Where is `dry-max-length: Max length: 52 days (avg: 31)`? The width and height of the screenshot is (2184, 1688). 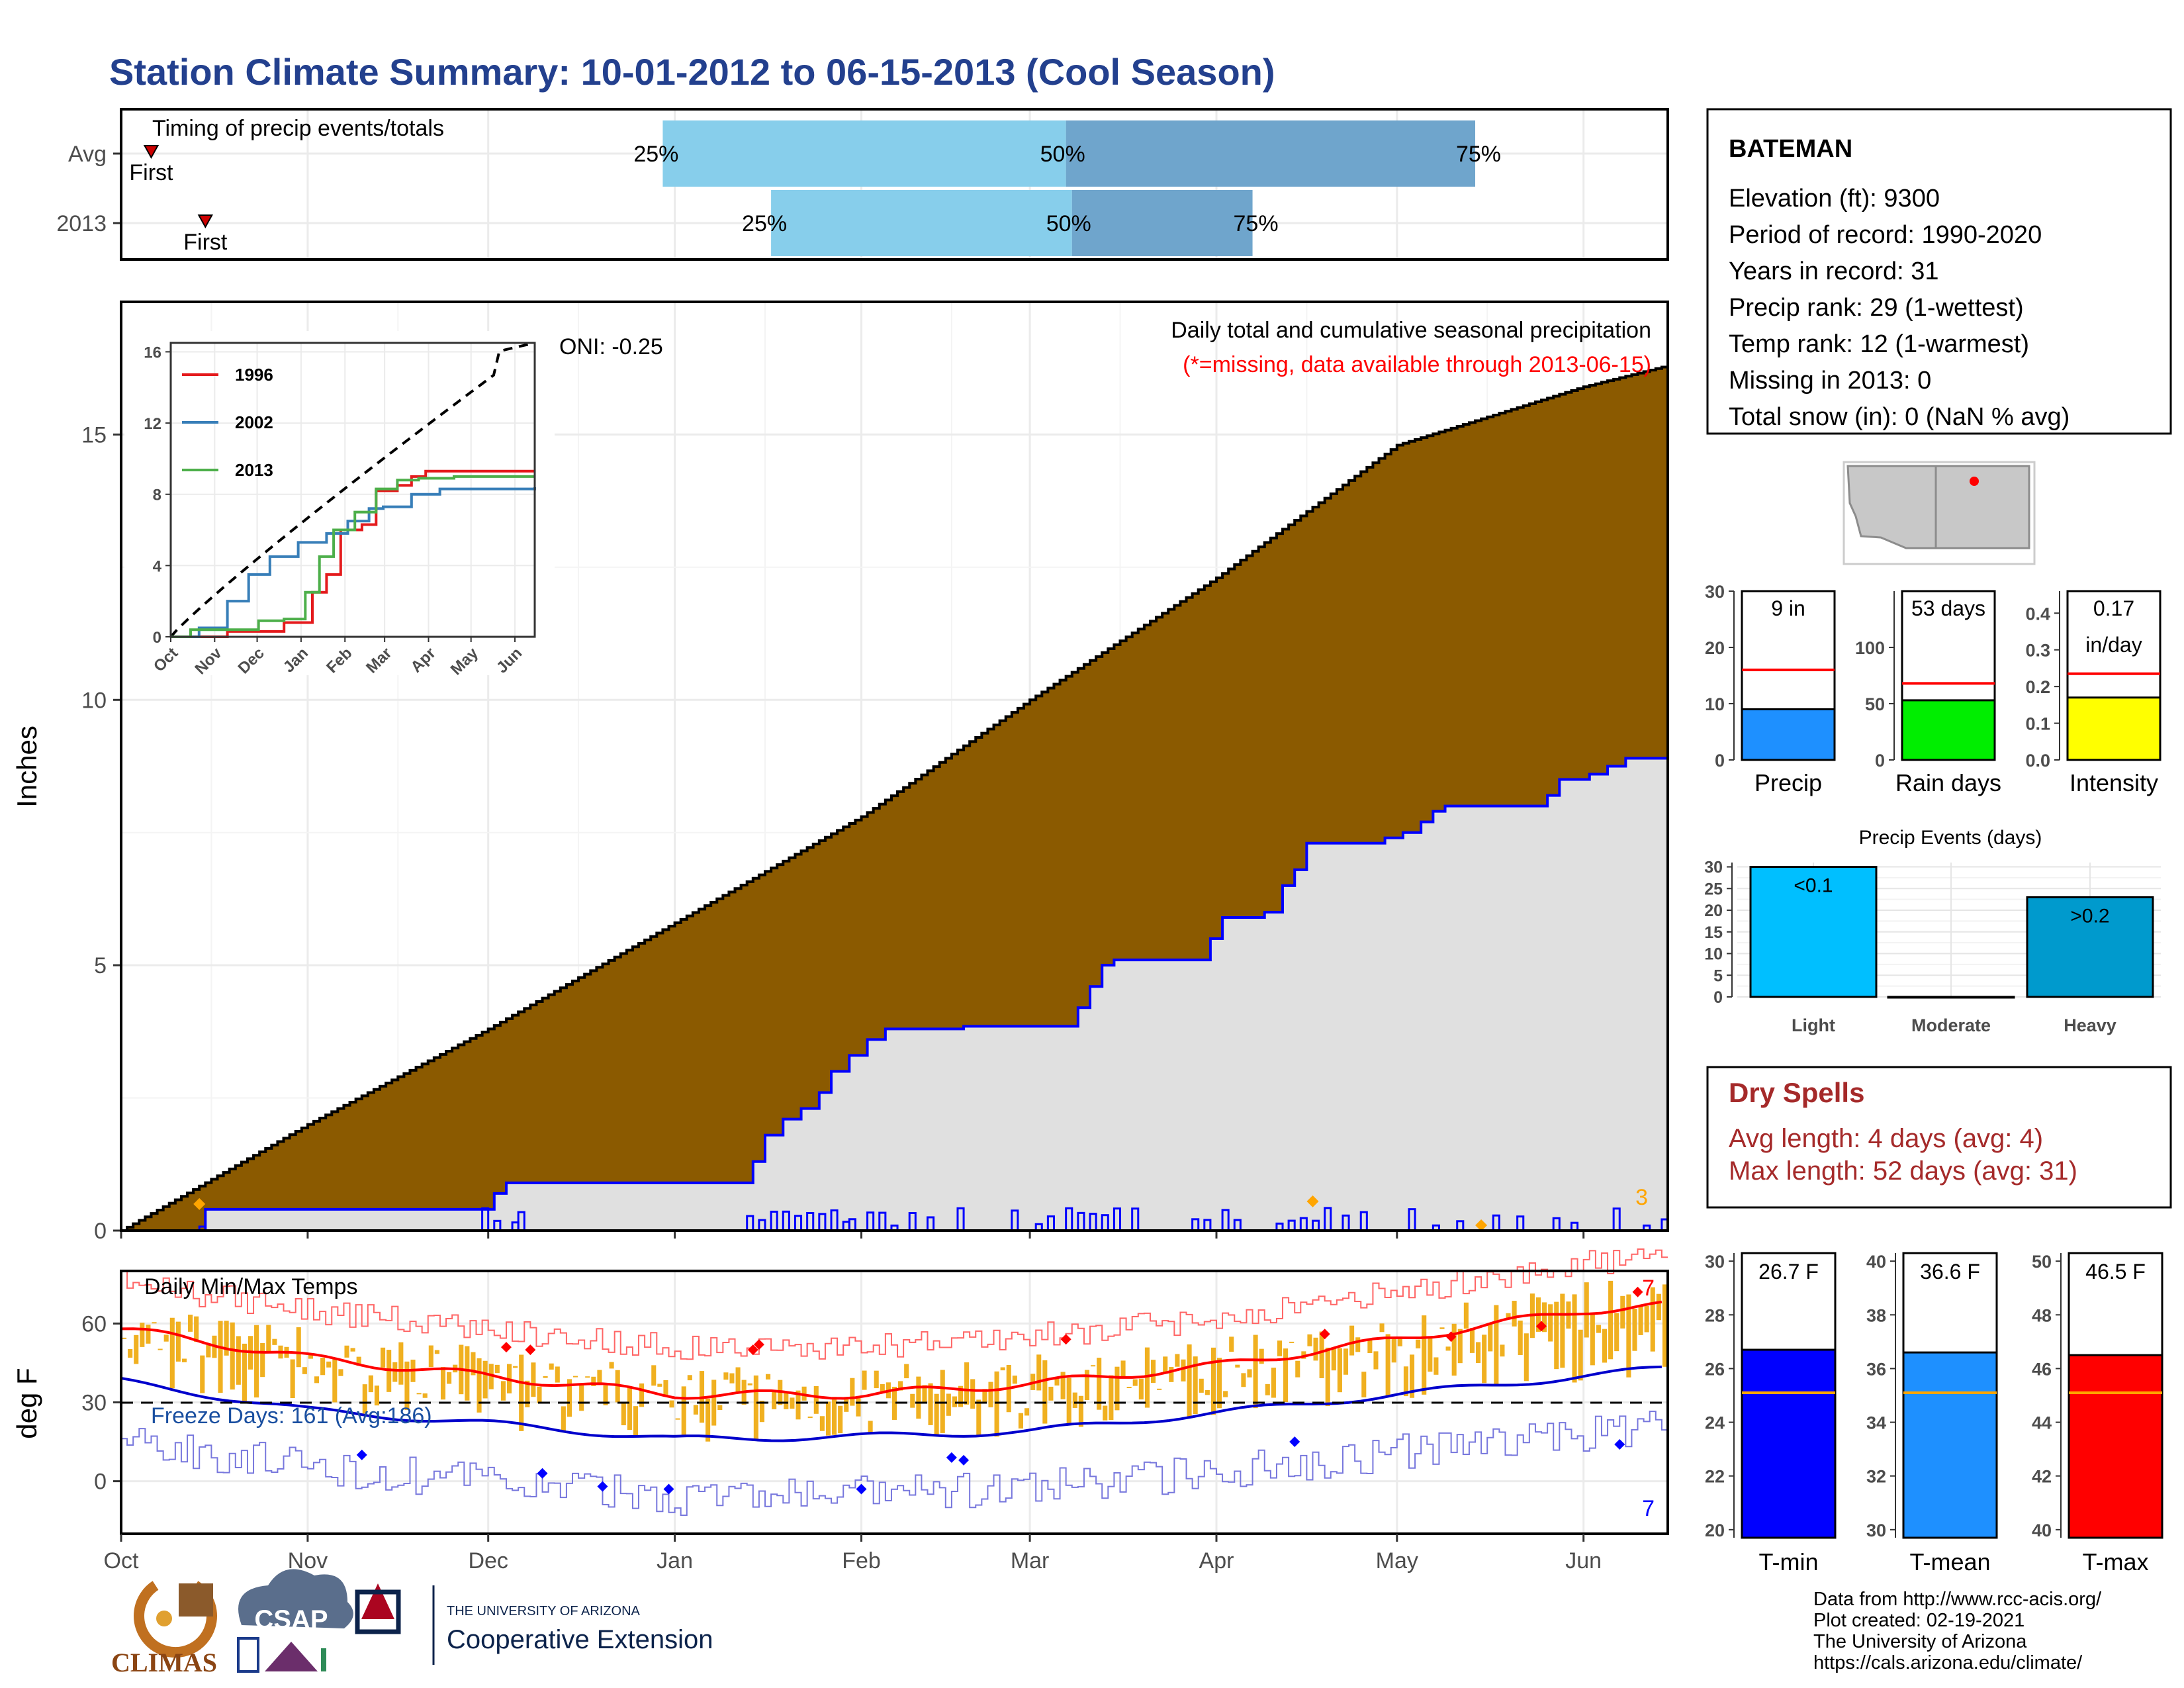 dry-max-length: Max length: 52 days (avg: 31) is located at coordinates (1903, 1171).